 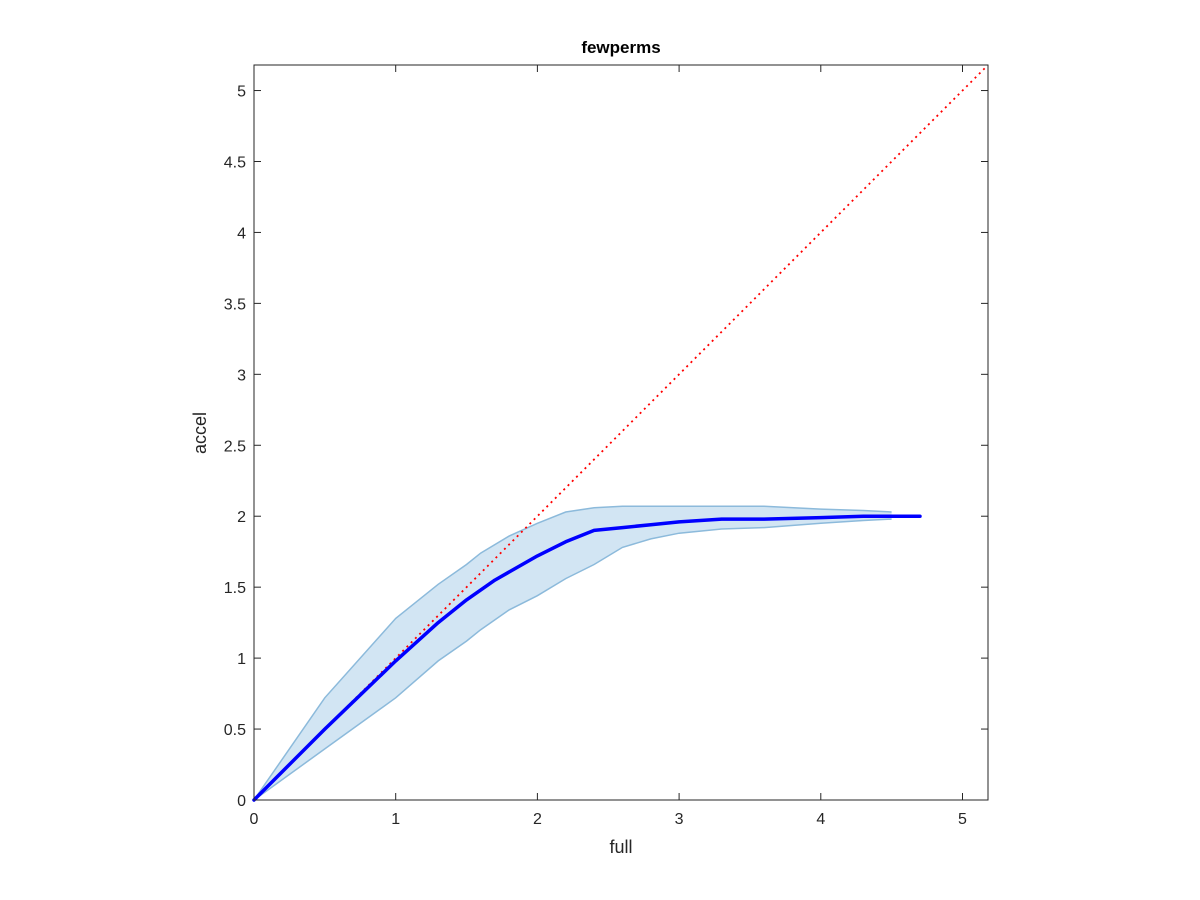 I want to click on x-tick-label: 3, so click(x=679, y=819).